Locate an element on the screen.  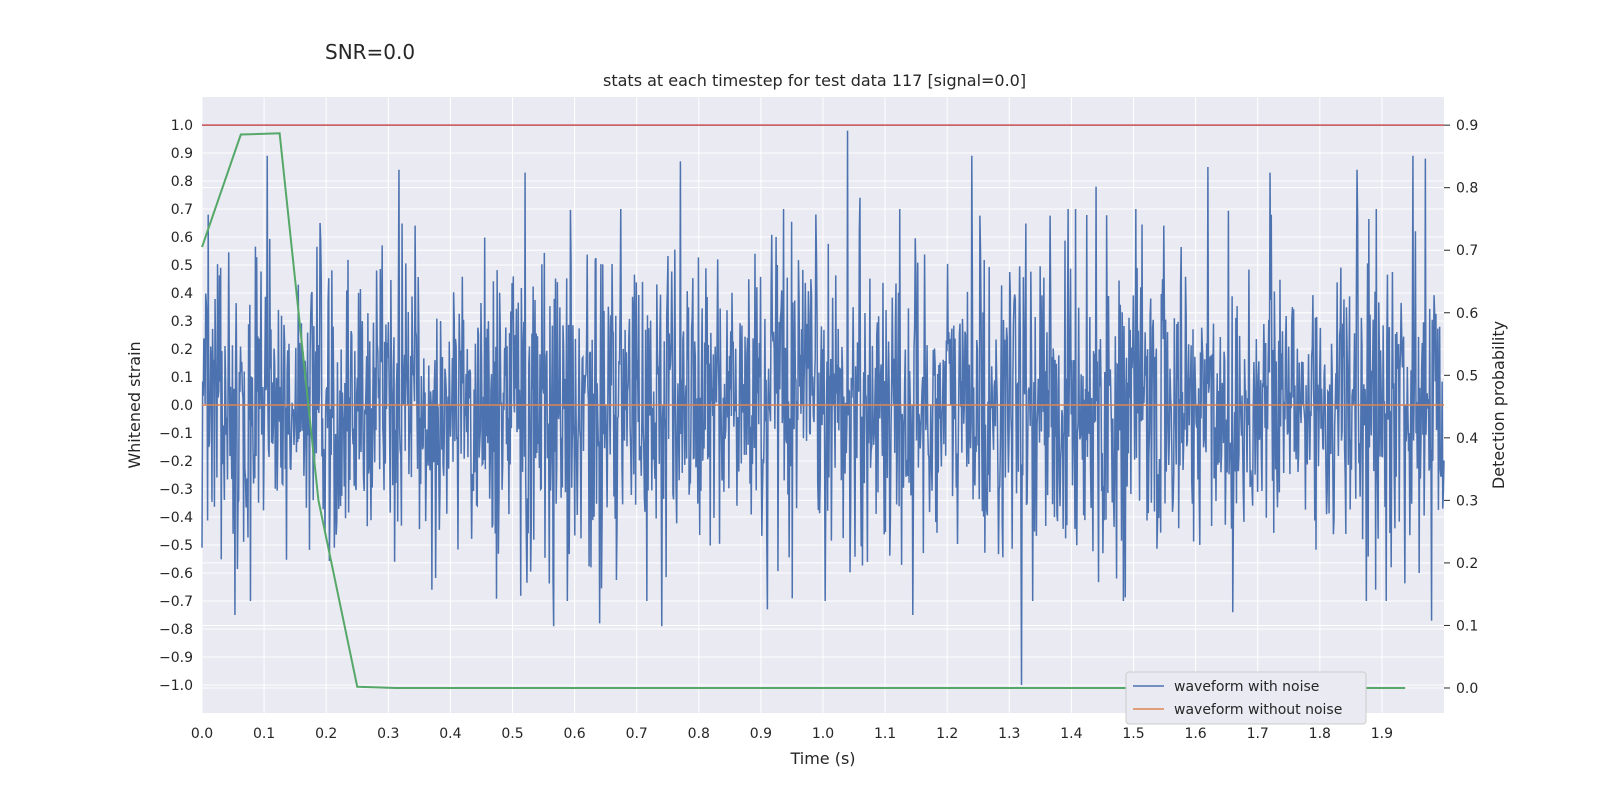
y-tick-label: −0.4 is located at coordinates (176, 518).